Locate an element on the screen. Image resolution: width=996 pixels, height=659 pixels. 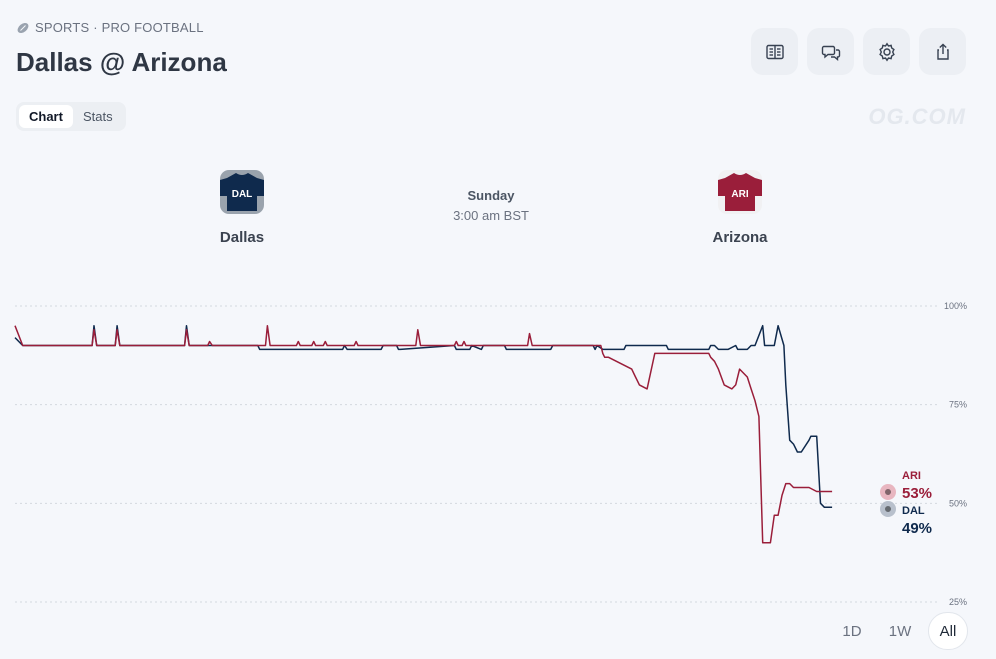
dal-label: DAL is located at coordinates (913, 511).